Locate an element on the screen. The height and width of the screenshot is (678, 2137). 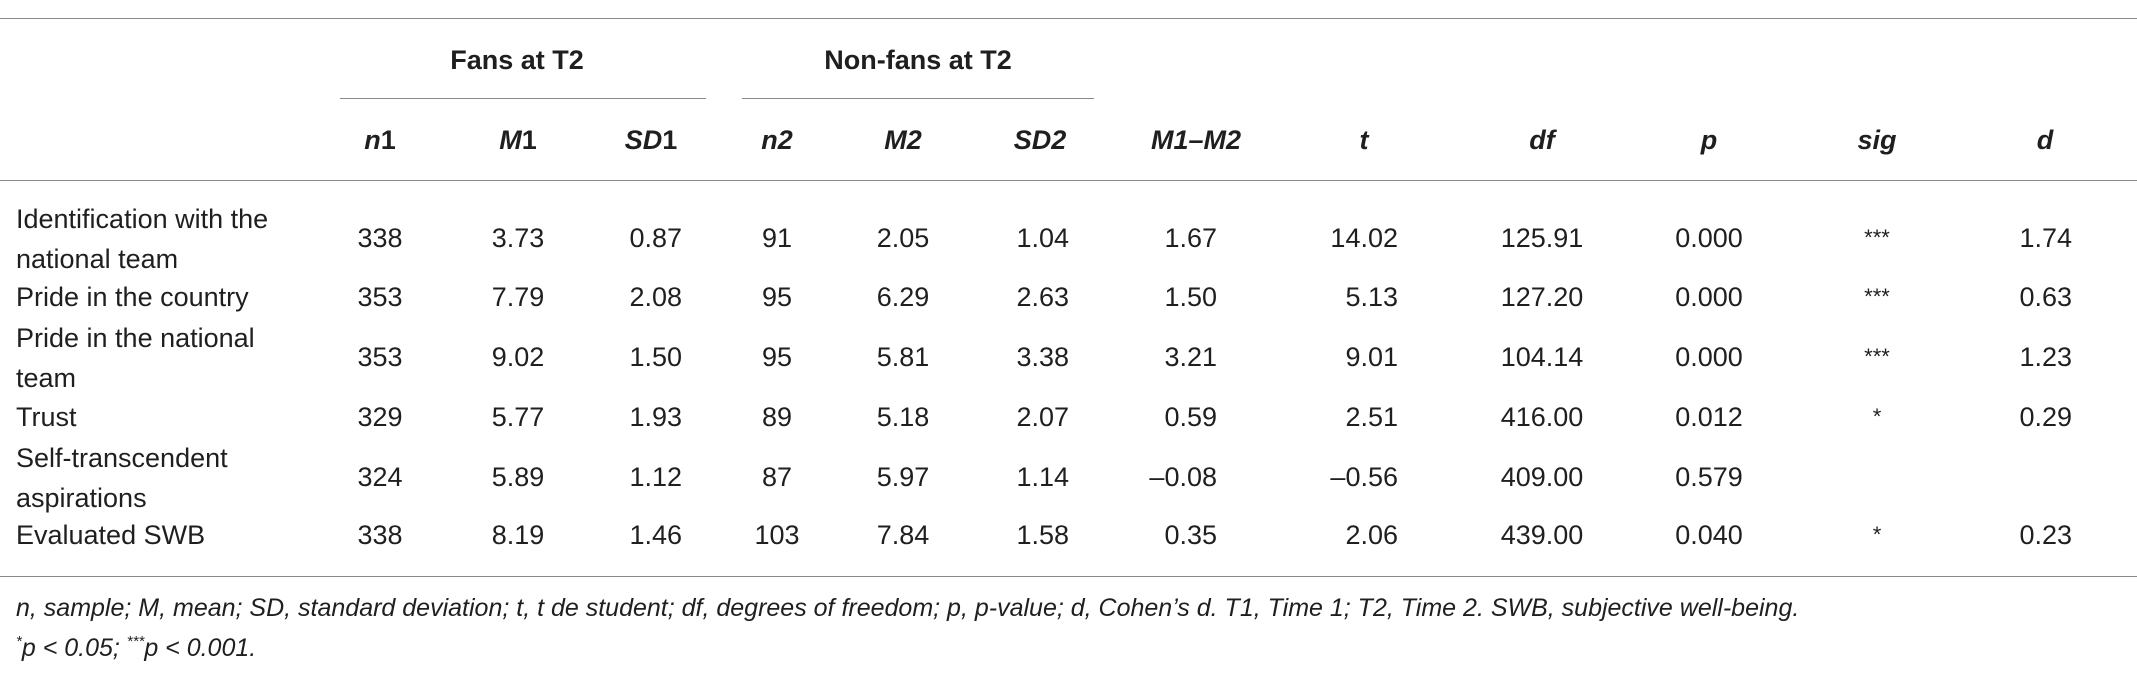
nonfans-group-rule is located at coordinates (918, 98).